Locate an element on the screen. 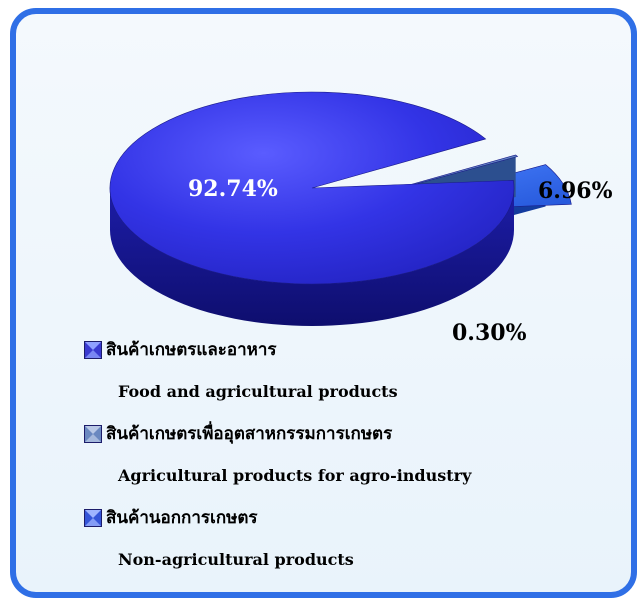  legend-label-english: Food and agricultural products is located at coordinates (258, 391).